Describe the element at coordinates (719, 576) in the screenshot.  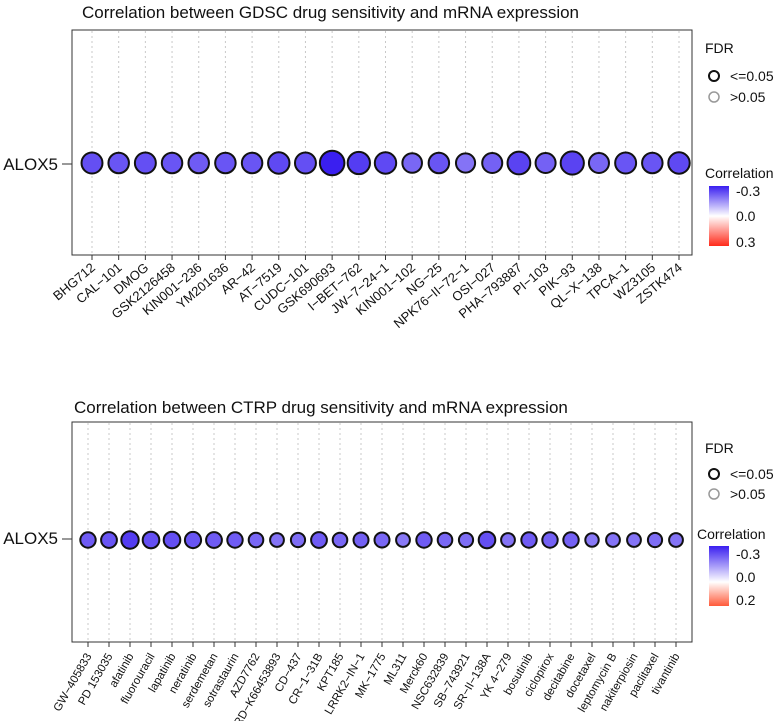
I see `ctrp-colorbar` at that location.